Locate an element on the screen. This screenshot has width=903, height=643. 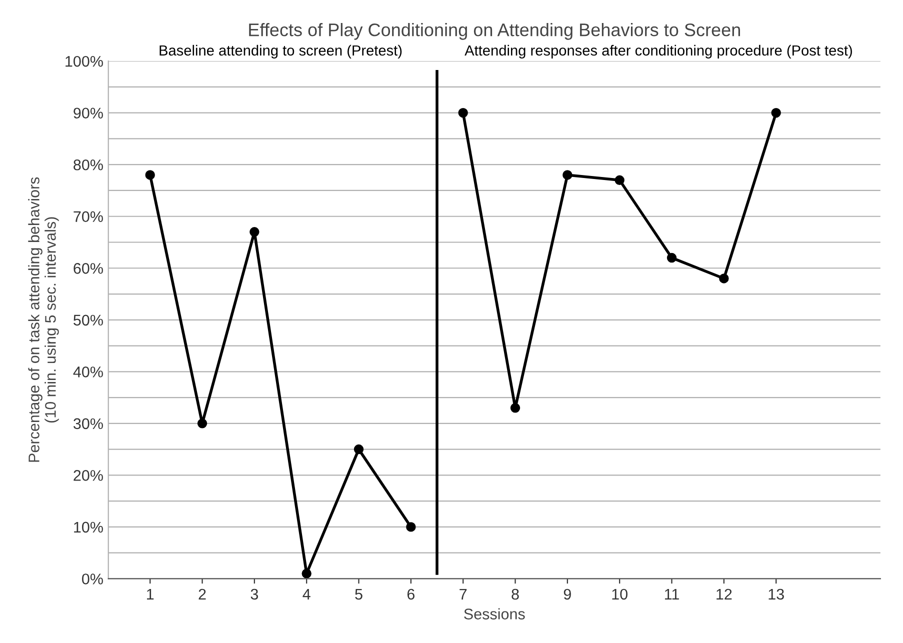
y-tick-label: 60% is located at coordinates (88, 268).